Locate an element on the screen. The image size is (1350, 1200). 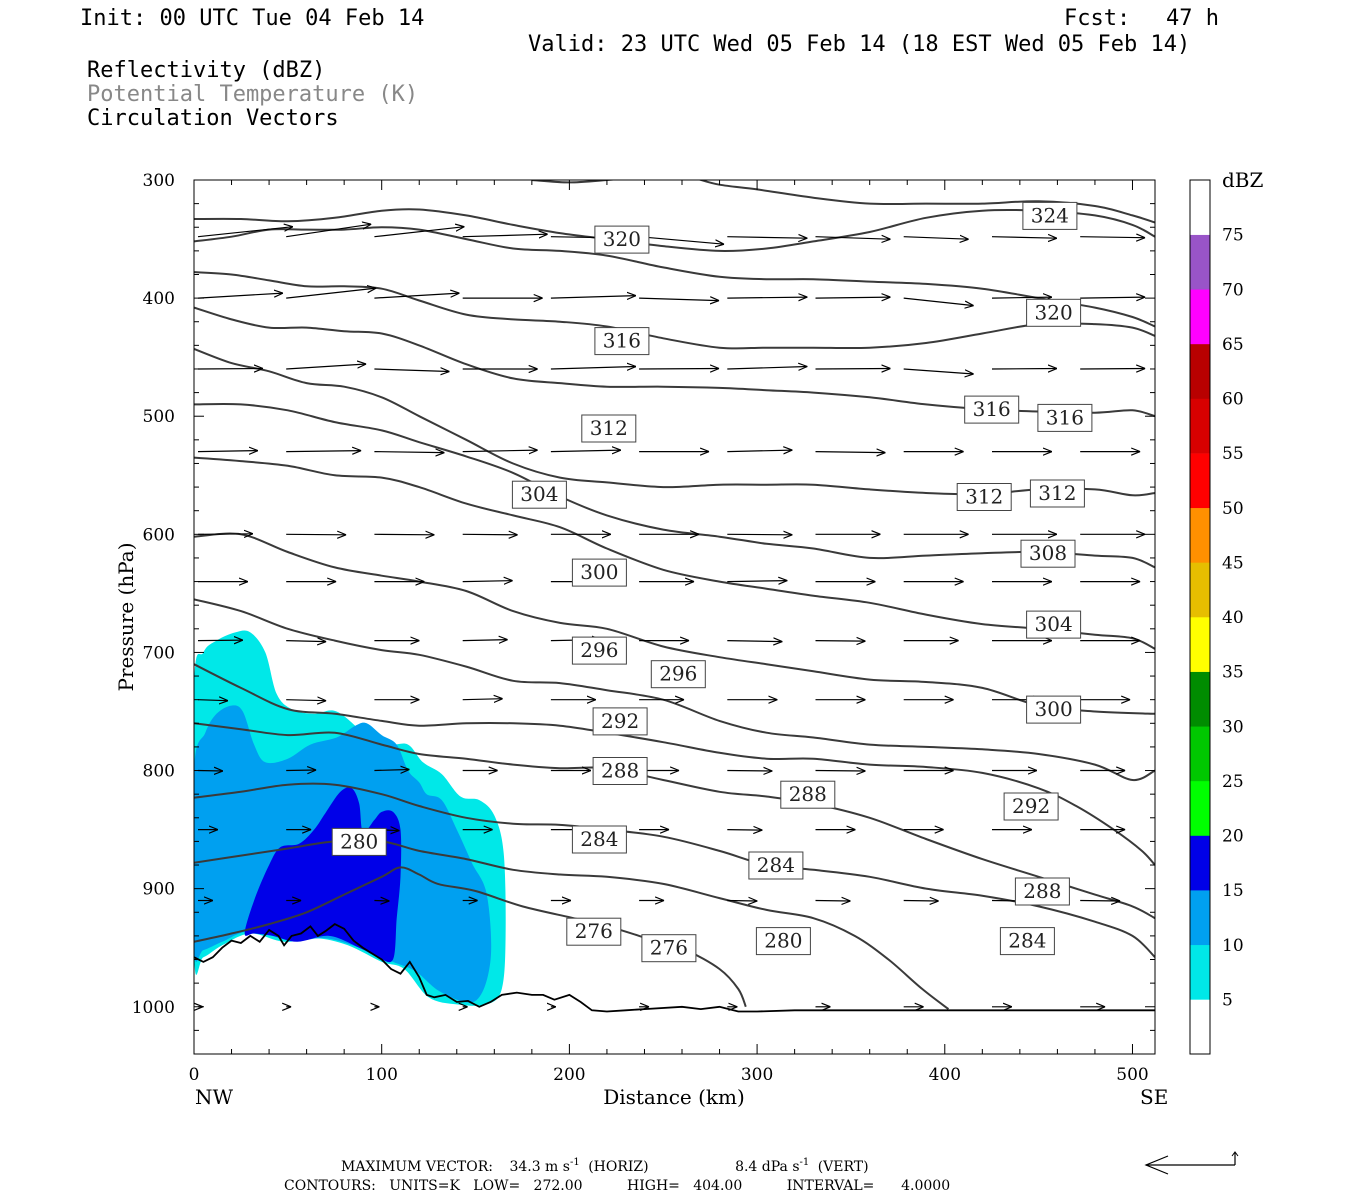
colorbar-label: 15 is located at coordinates (1233, 891).